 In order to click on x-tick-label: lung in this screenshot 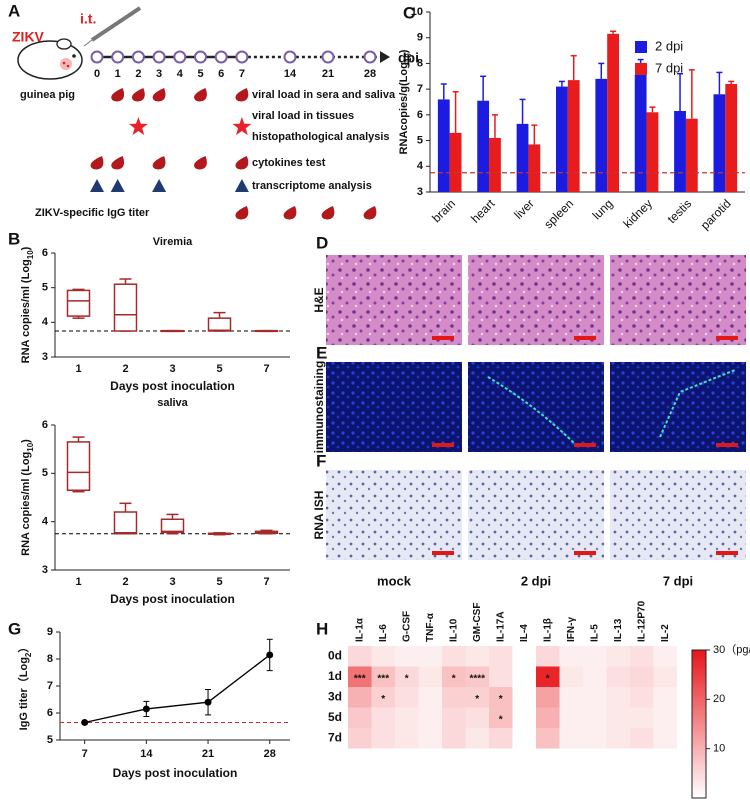, I will do `click(603, 209)`.